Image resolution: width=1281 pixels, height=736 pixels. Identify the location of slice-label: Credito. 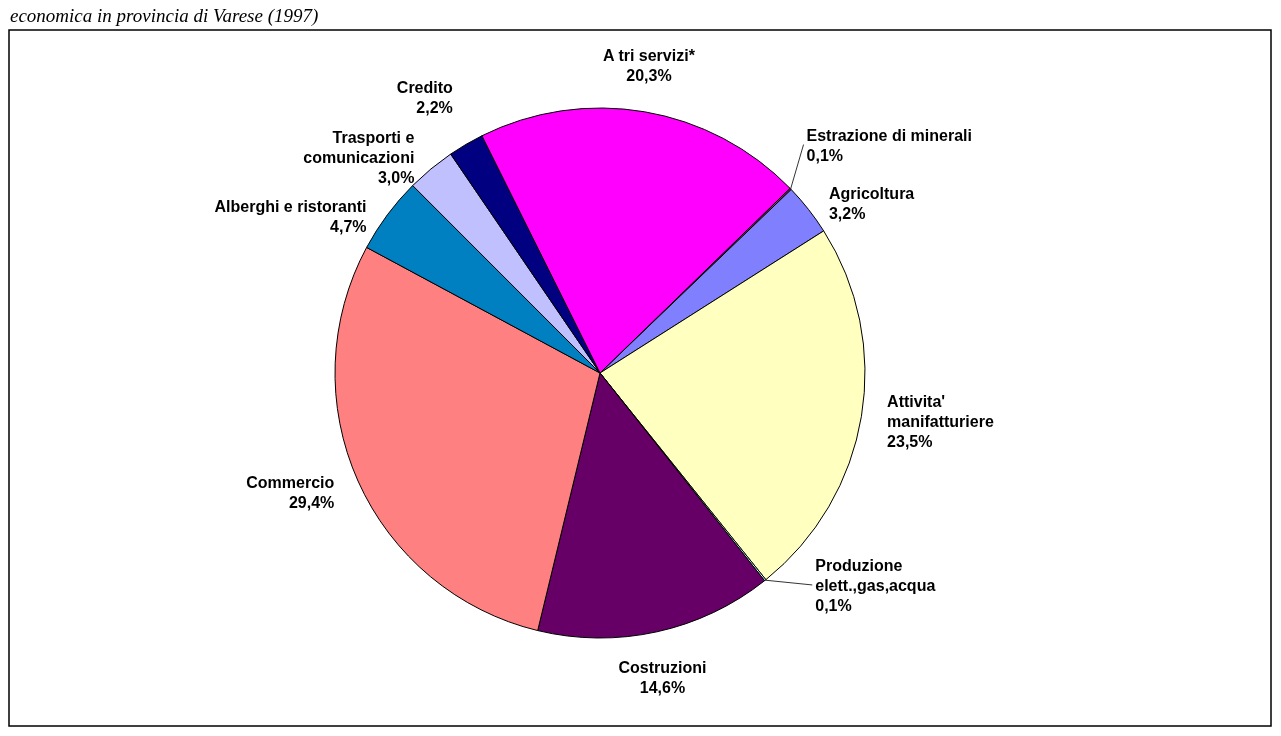
(425, 88).